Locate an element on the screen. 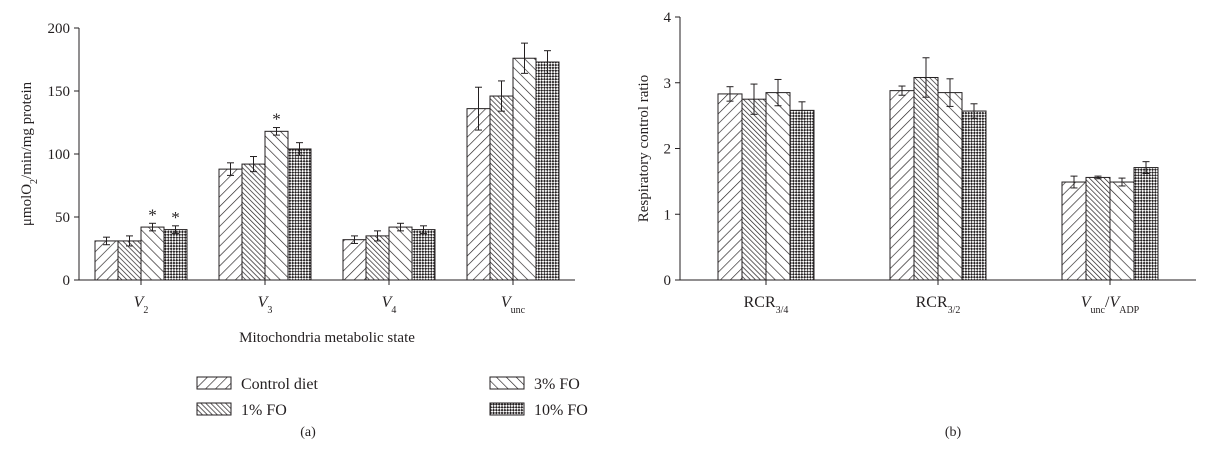 This screenshot has height=457, width=1207. y-tick-label: 2 is located at coordinates (668, 150).